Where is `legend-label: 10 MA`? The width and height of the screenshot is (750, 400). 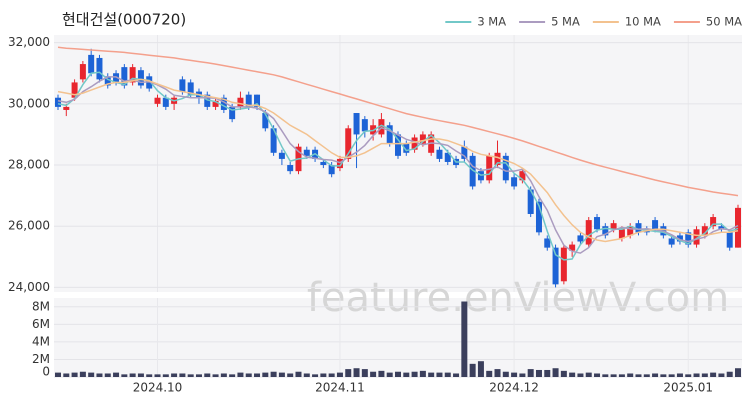
legend-label: 10 MA is located at coordinates (643, 22).